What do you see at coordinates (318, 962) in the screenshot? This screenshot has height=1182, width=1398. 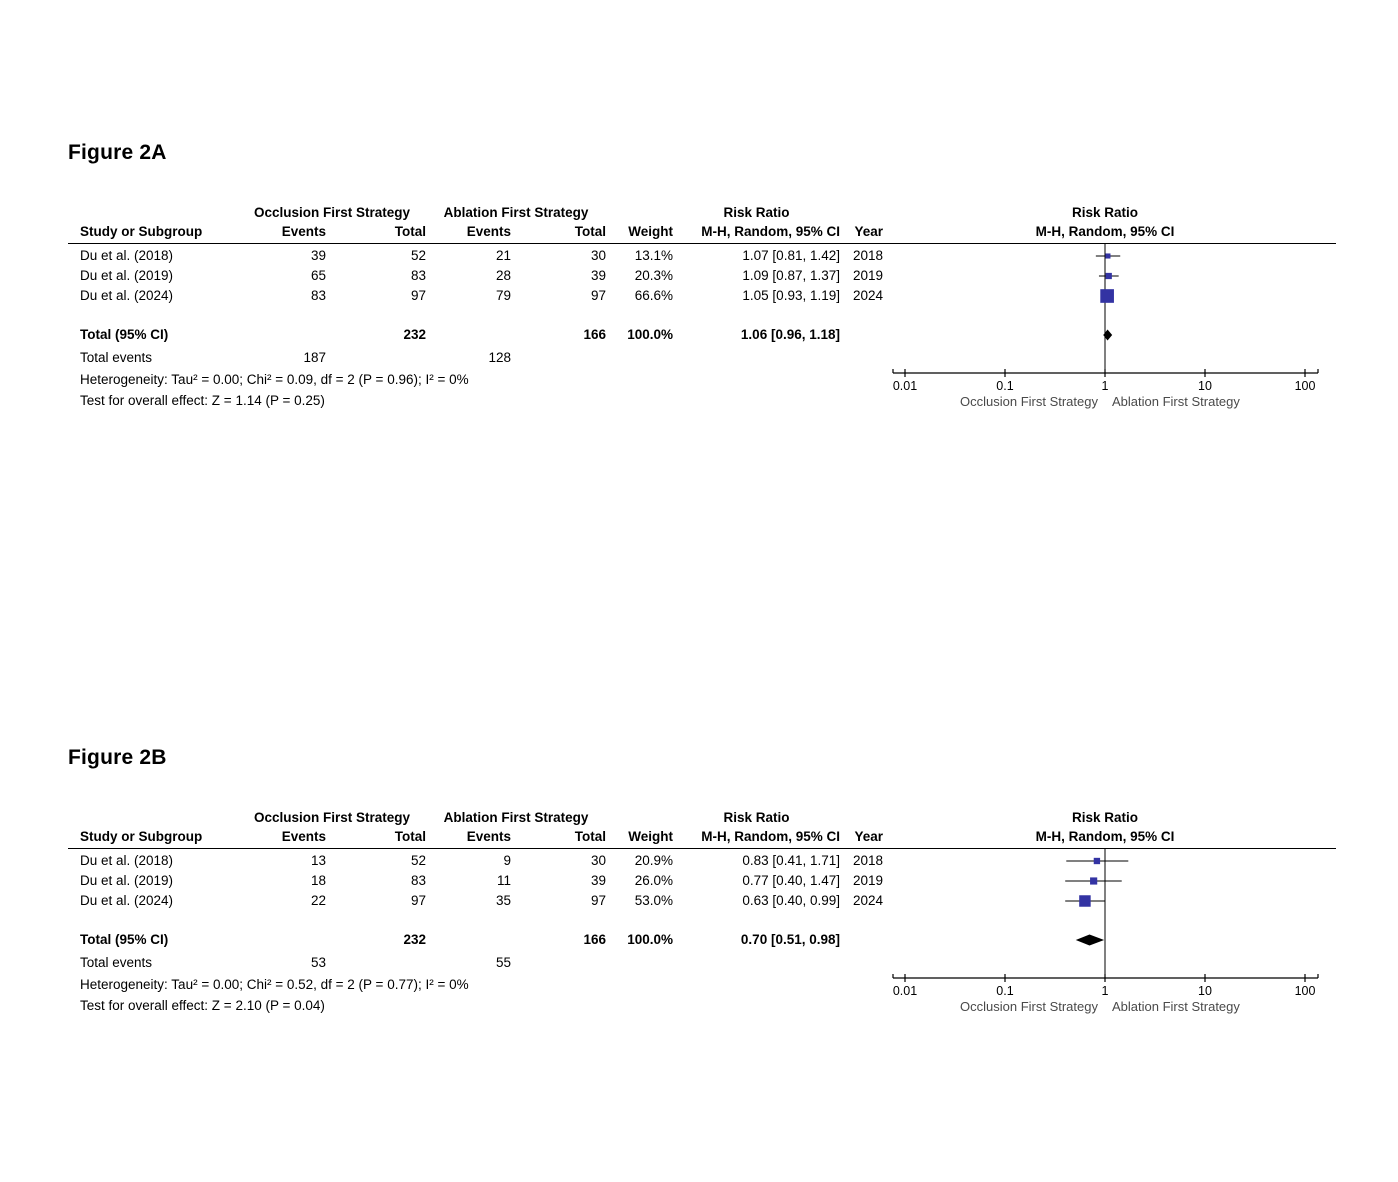 I see `total-events1-value: 53` at bounding box center [318, 962].